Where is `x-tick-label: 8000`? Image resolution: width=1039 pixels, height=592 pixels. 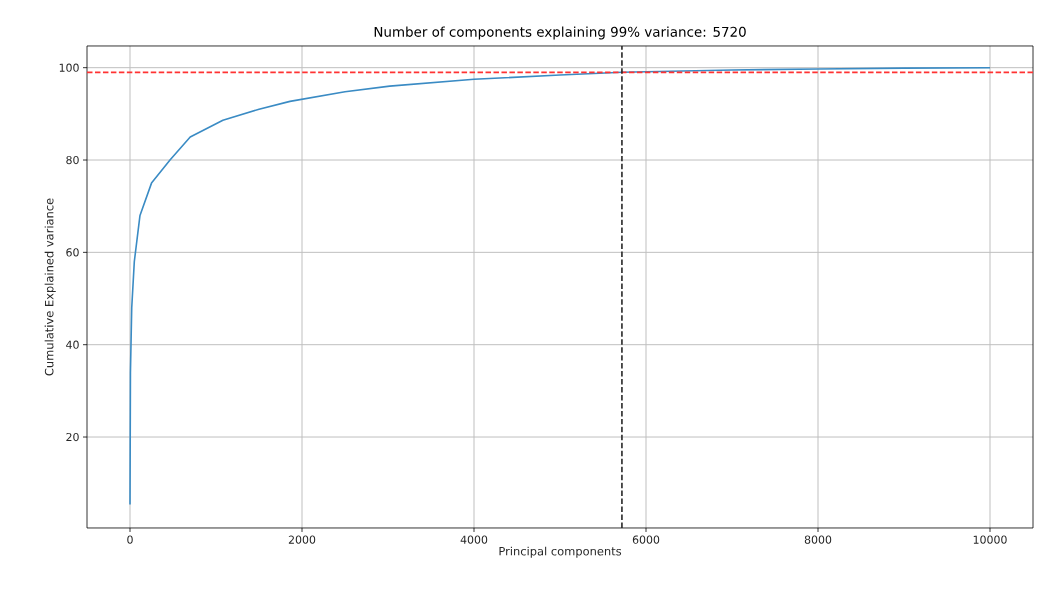 x-tick-label: 8000 is located at coordinates (818, 539).